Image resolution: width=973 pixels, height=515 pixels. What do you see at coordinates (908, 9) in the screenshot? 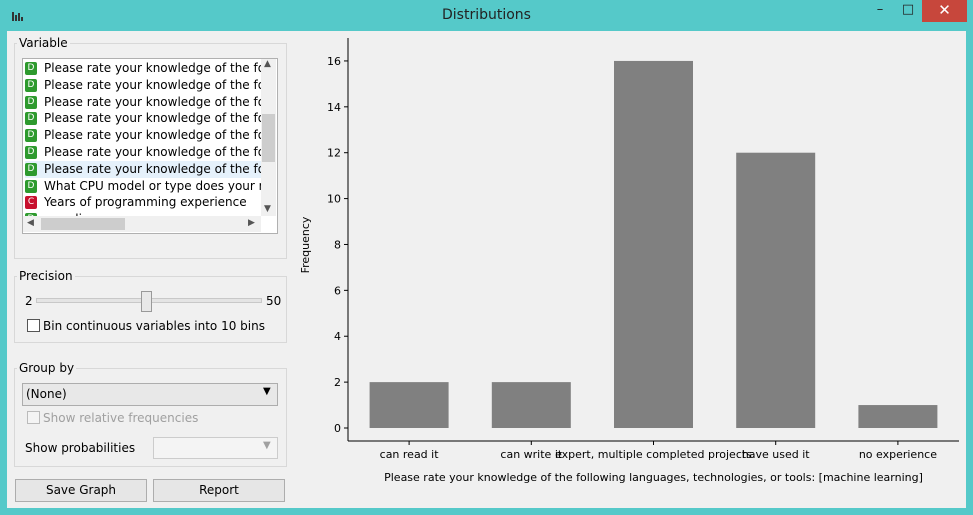
I see `maximize-button: □` at bounding box center [908, 9].